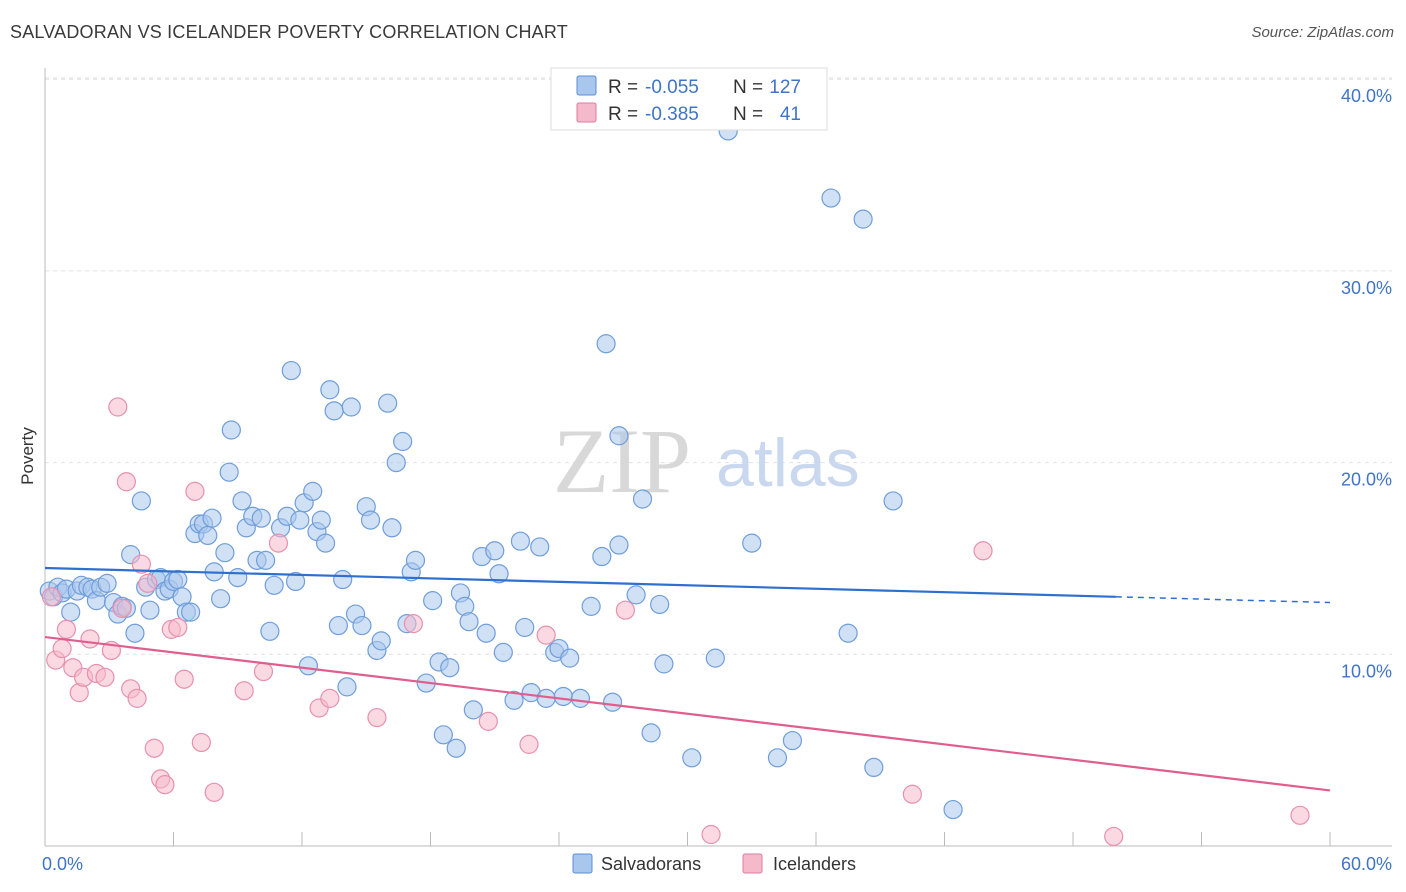 The width and height of the screenshot is (1406, 892). Describe the element at coordinates (651, 864) in the screenshot. I see `legend-label-salvadorans: Salvadorans` at that location.